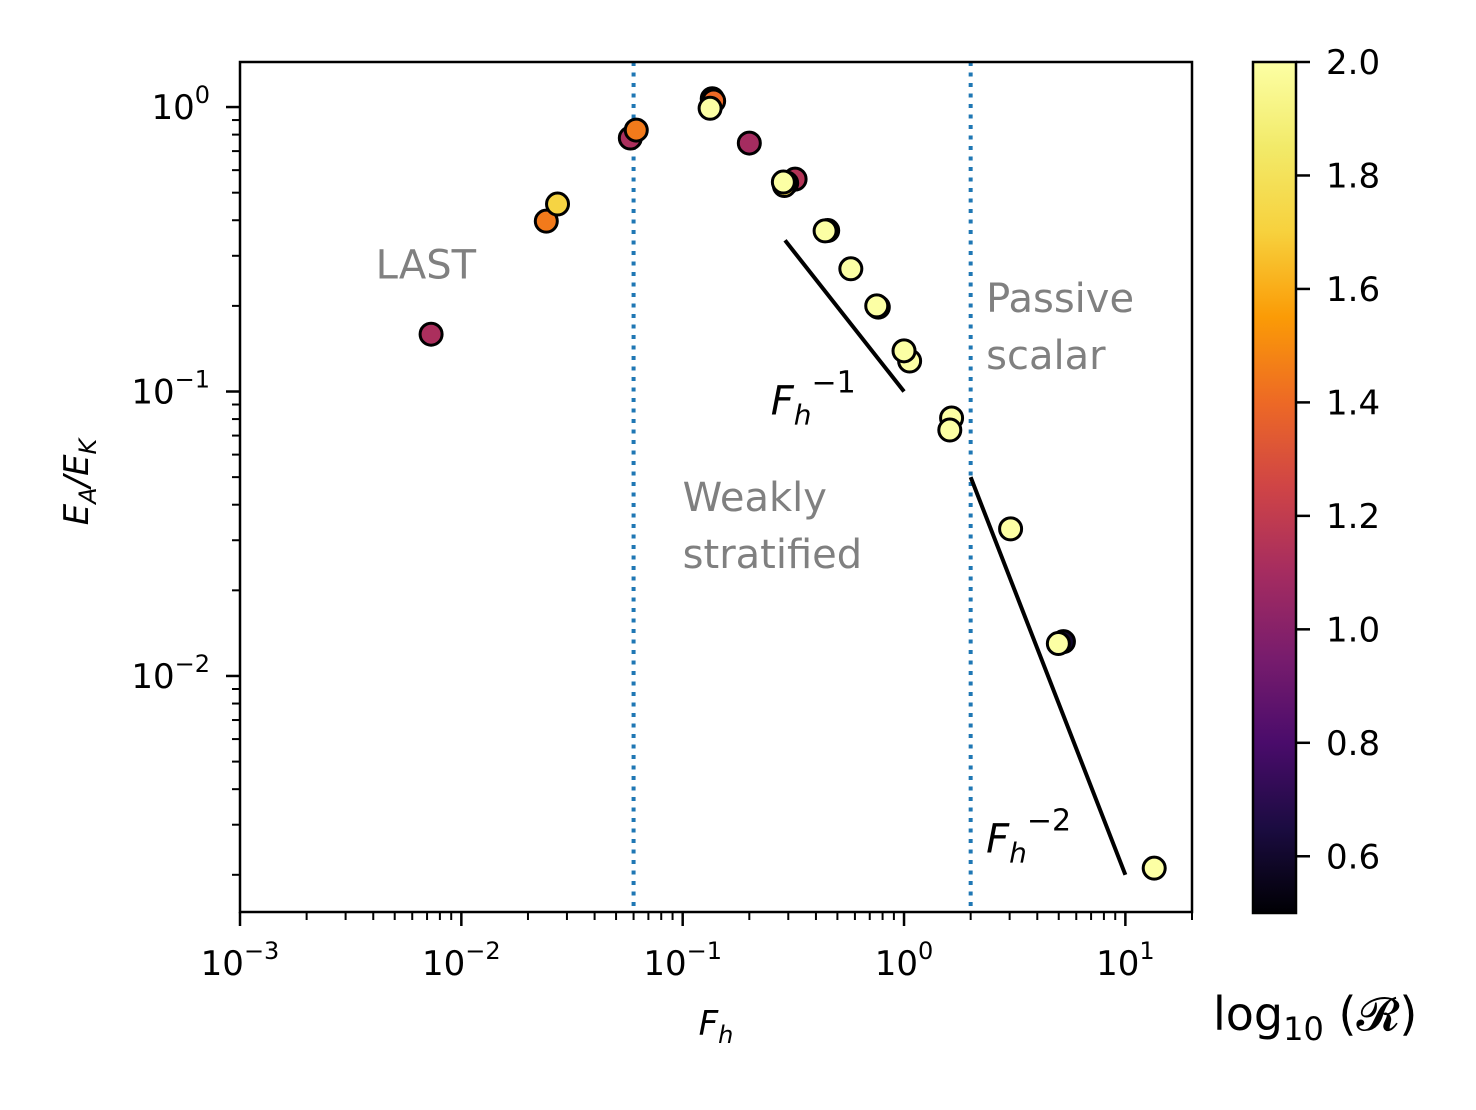 The image size is (1476, 1110). Describe the element at coordinates (240, 960) in the screenshot. I see `x-tick-label: 10⁻³` at that location.